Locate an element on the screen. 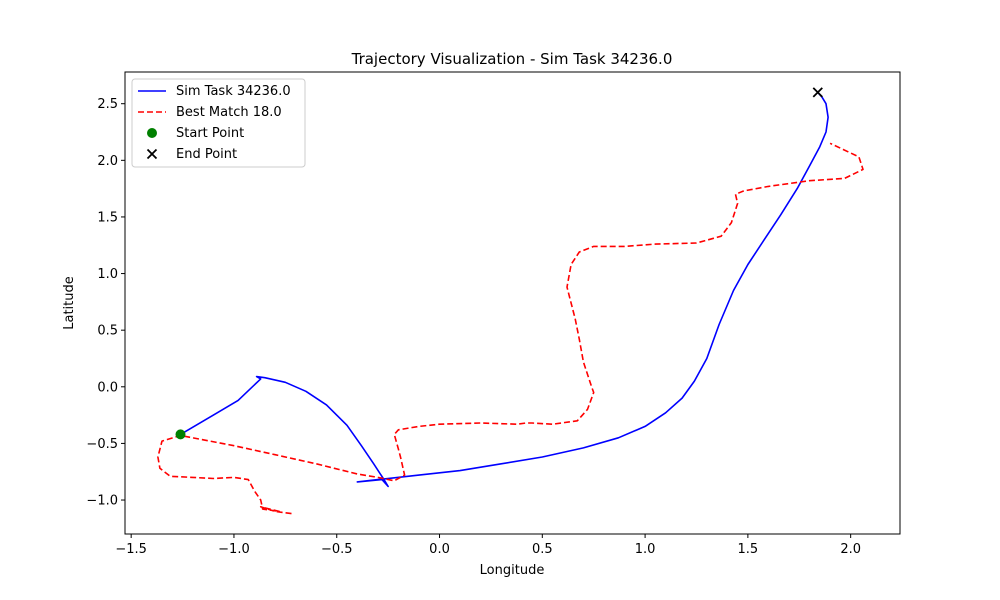  y-axis-label: Latitude is located at coordinates (69, 303).